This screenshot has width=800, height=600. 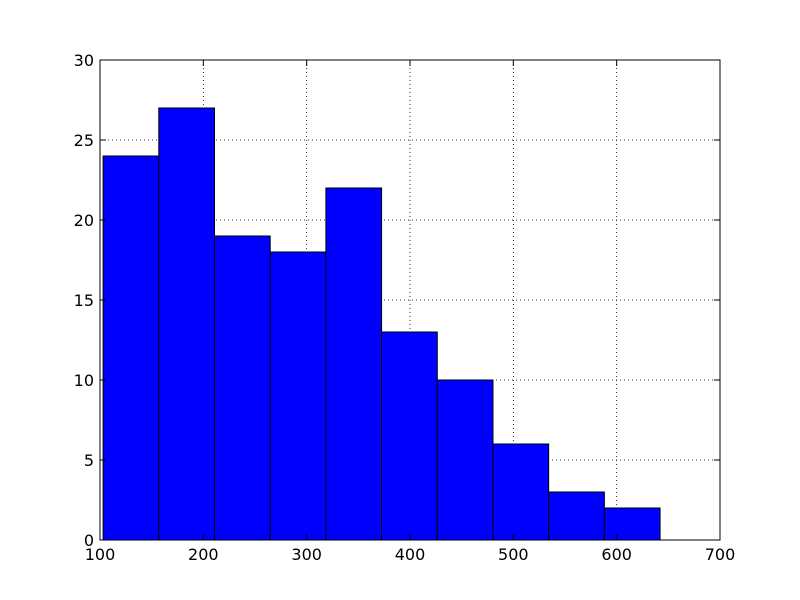 I want to click on y-tick-label-0: 0, so click(x=89, y=540).